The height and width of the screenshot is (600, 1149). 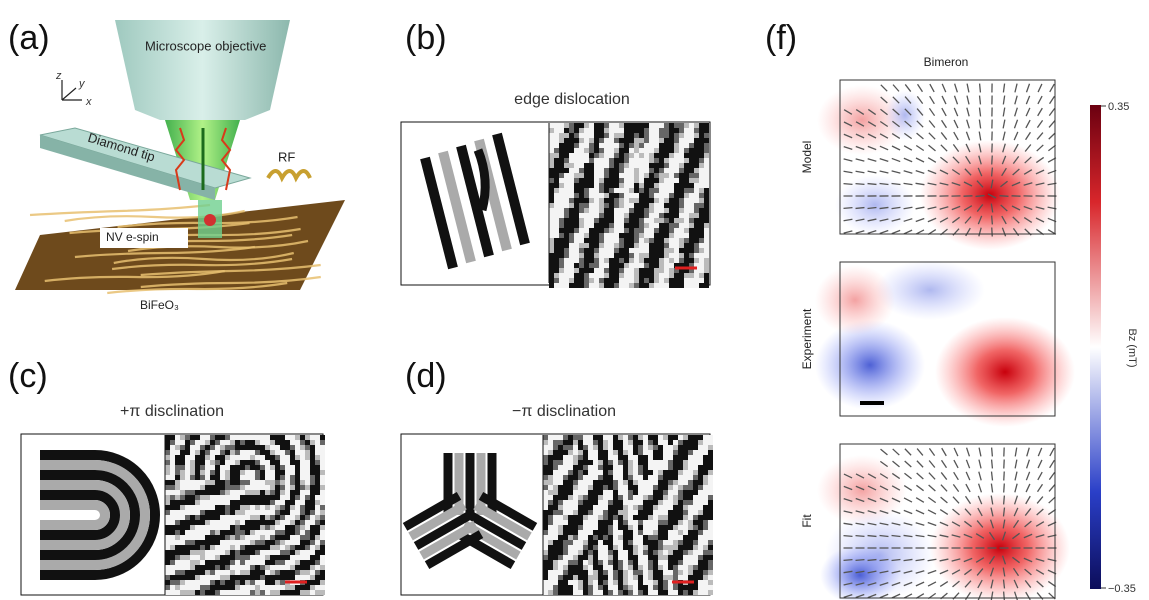 What do you see at coordinates (475, 201) in the screenshot?
I see `schematic` at bounding box center [475, 201].